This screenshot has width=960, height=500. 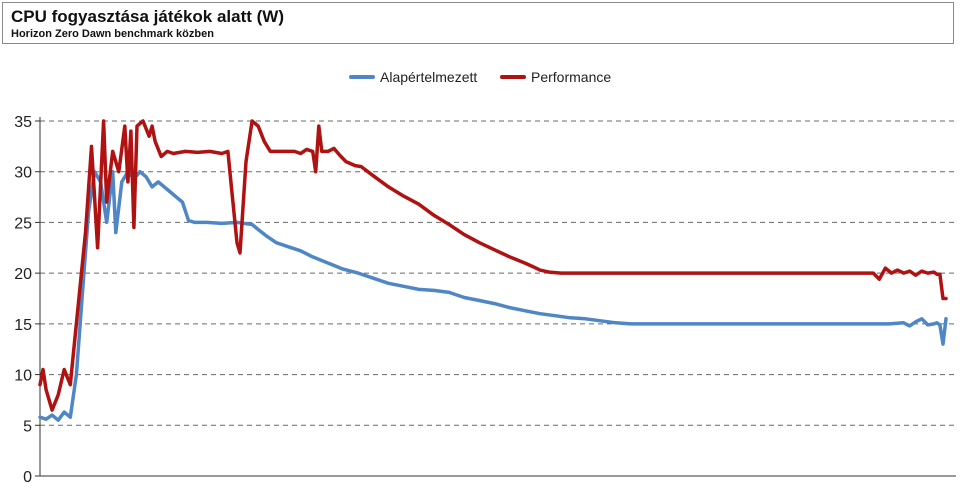 I want to click on y-tick-label: 25, so click(x=23, y=223).